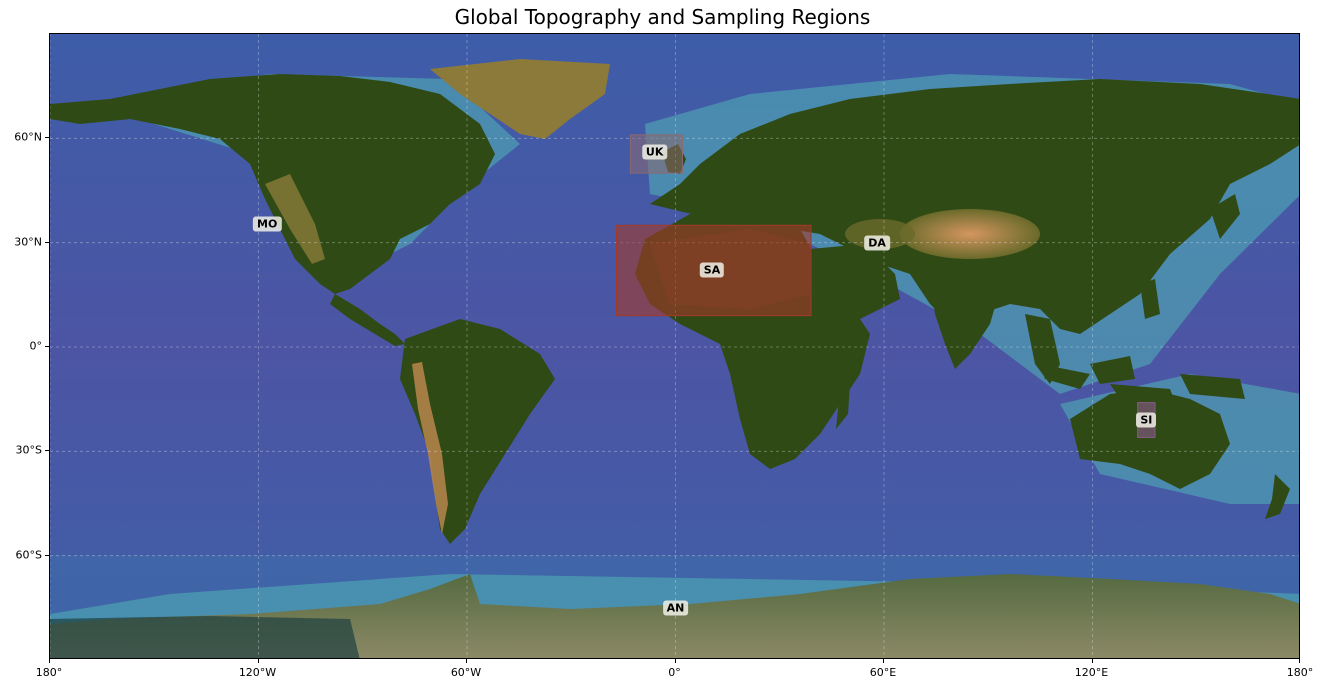 The image size is (1325, 689). What do you see at coordinates (877, 243) in the screenshot?
I see `region-label-da: DA` at bounding box center [877, 243].